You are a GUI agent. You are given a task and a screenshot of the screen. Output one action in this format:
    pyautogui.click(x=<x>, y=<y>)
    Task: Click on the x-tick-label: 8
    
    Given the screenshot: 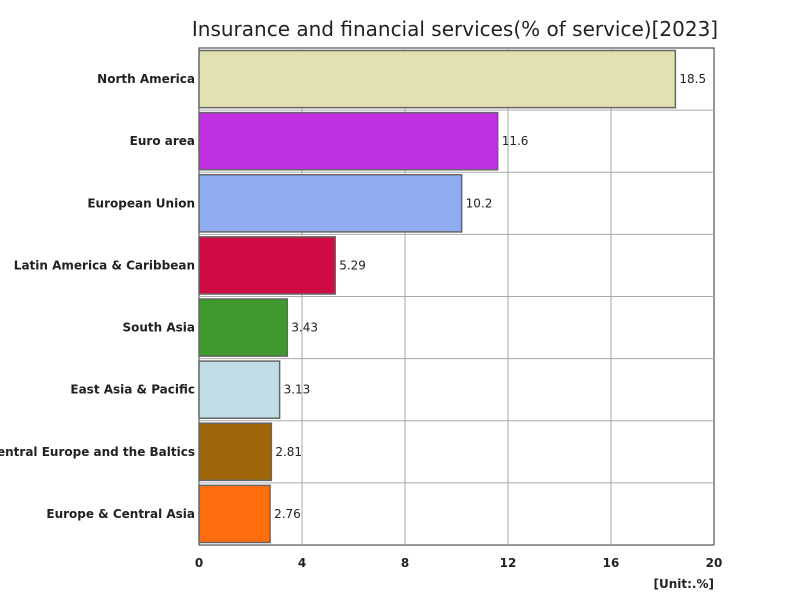 What is the action you would take?
    pyautogui.click(x=405, y=563)
    